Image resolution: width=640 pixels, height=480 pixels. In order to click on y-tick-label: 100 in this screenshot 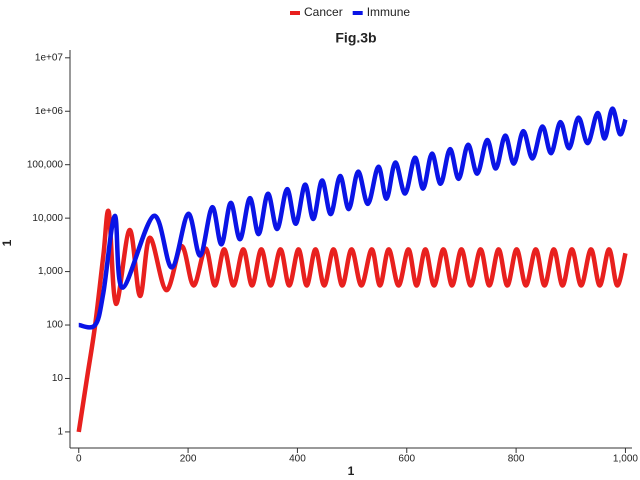, I will do `click(54, 325)`.